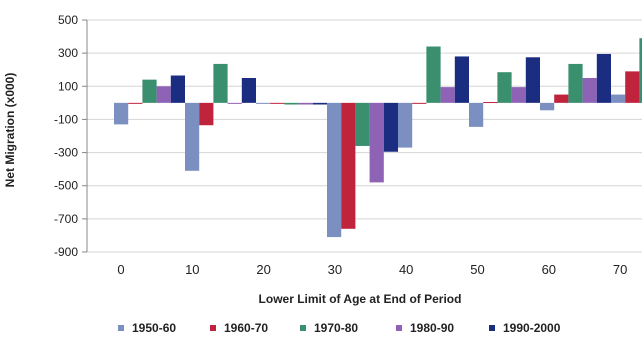  Describe the element at coordinates (406, 269) in the screenshot. I see `x-tick-label: 40` at that location.